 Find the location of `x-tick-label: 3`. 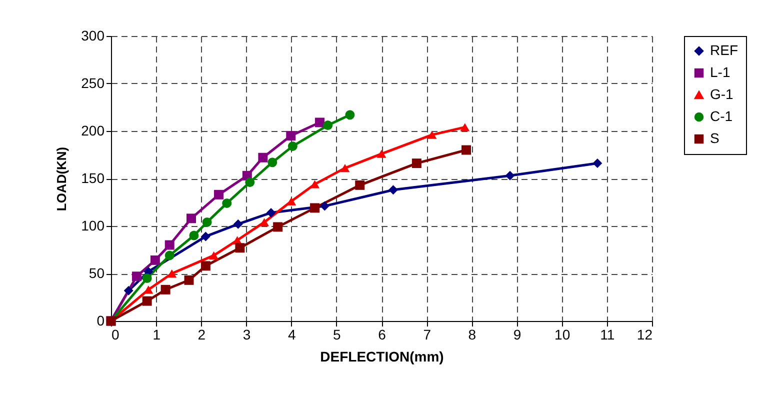

x-tick-label: 3 is located at coordinates (246, 334).